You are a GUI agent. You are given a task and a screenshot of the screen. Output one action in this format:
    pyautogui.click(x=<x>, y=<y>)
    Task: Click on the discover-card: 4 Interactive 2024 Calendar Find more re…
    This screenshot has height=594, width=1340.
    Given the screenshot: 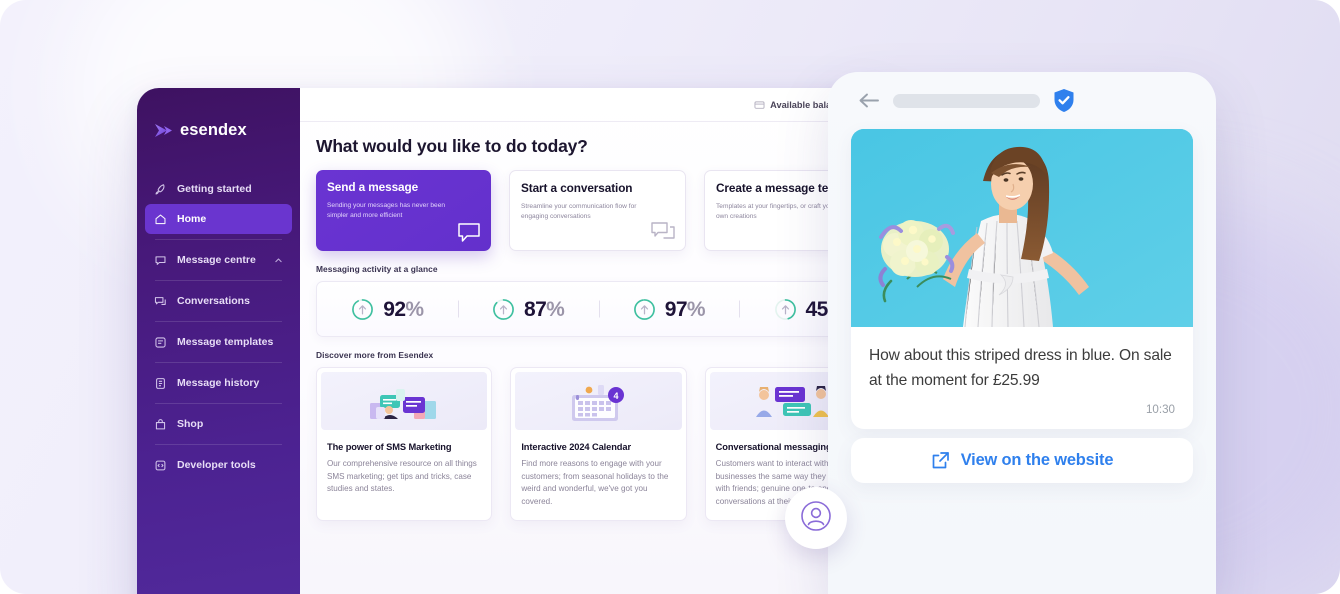 What is the action you would take?
    pyautogui.click(x=598, y=444)
    